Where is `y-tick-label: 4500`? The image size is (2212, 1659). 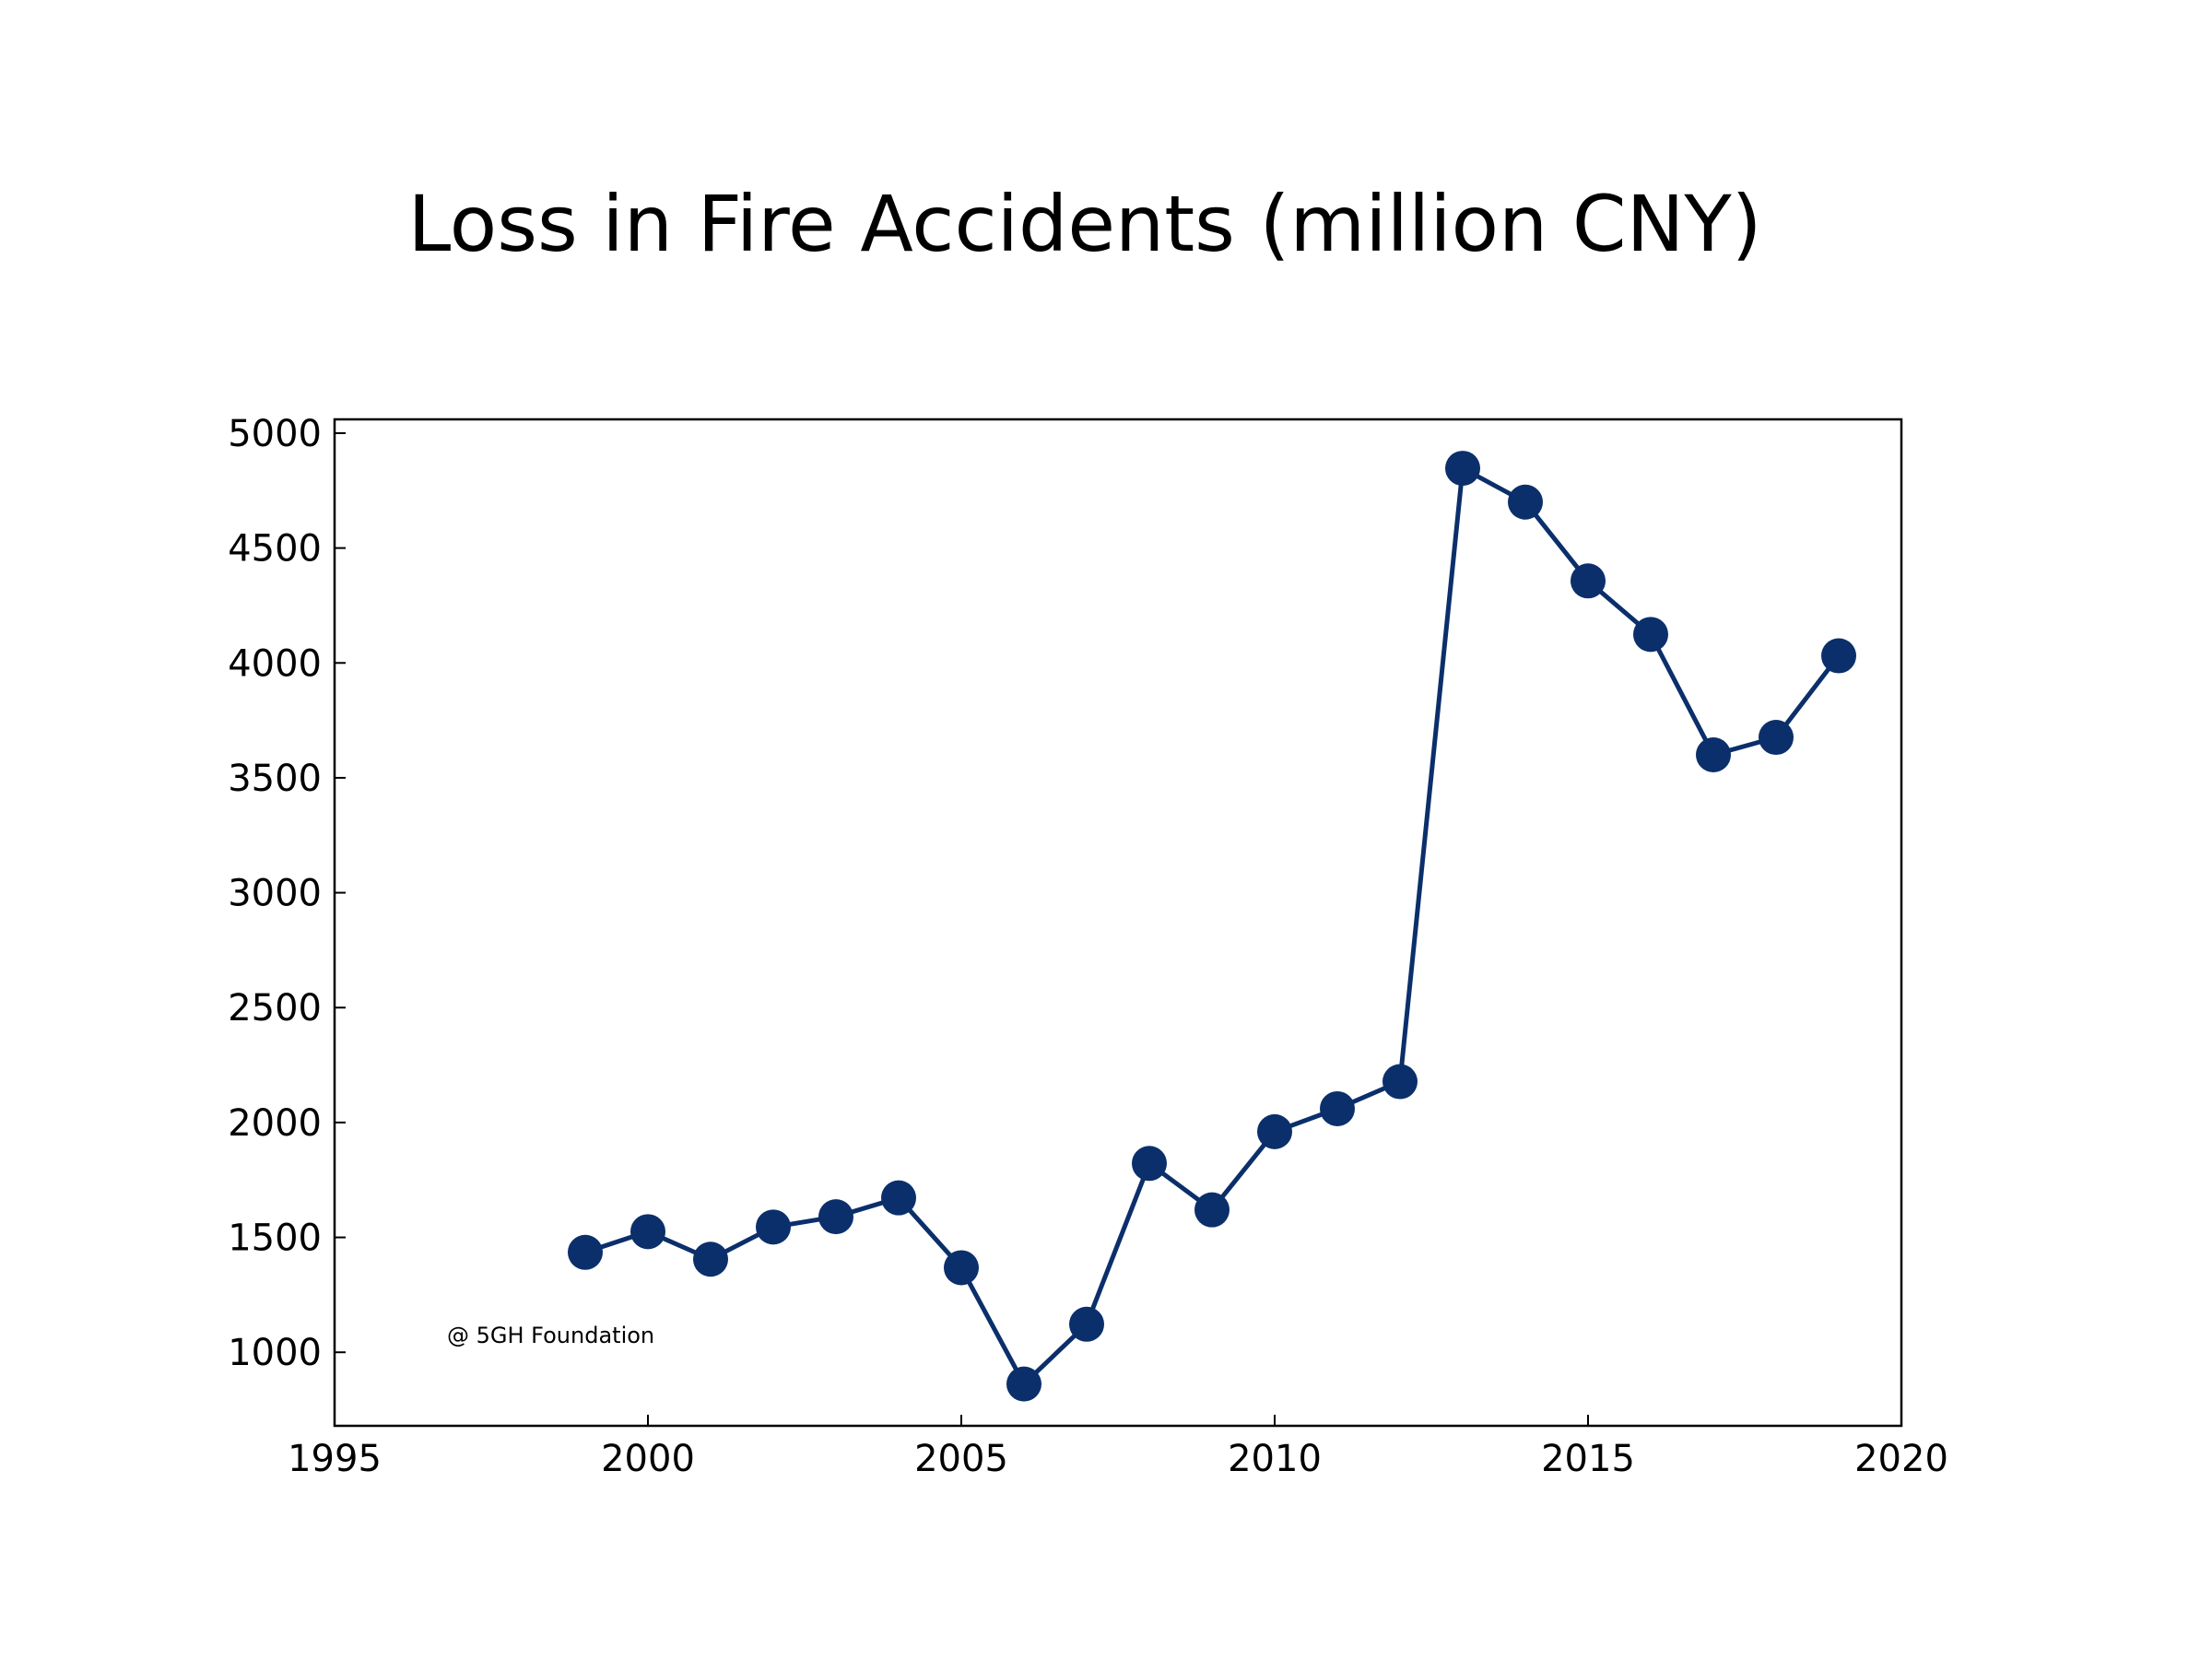
y-tick-label: 4500 is located at coordinates (275, 549).